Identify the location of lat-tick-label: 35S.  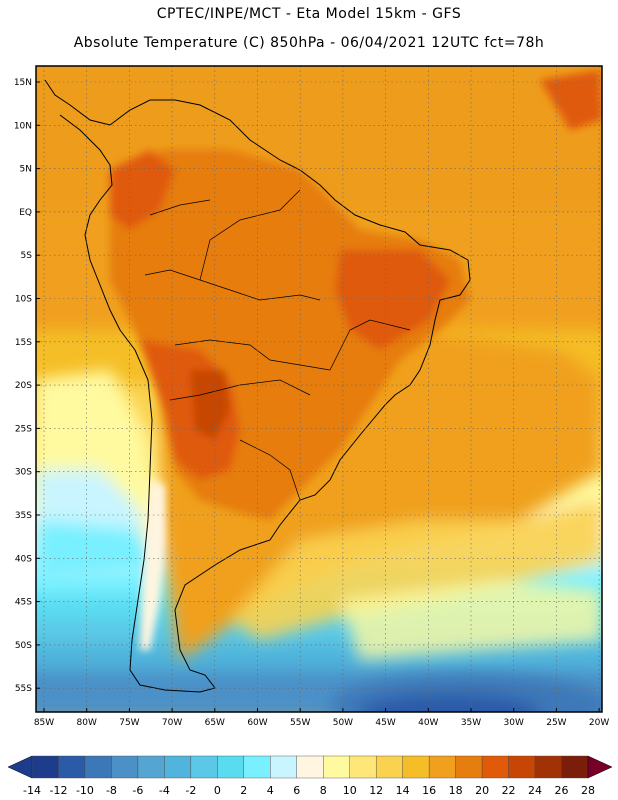
(23, 516).